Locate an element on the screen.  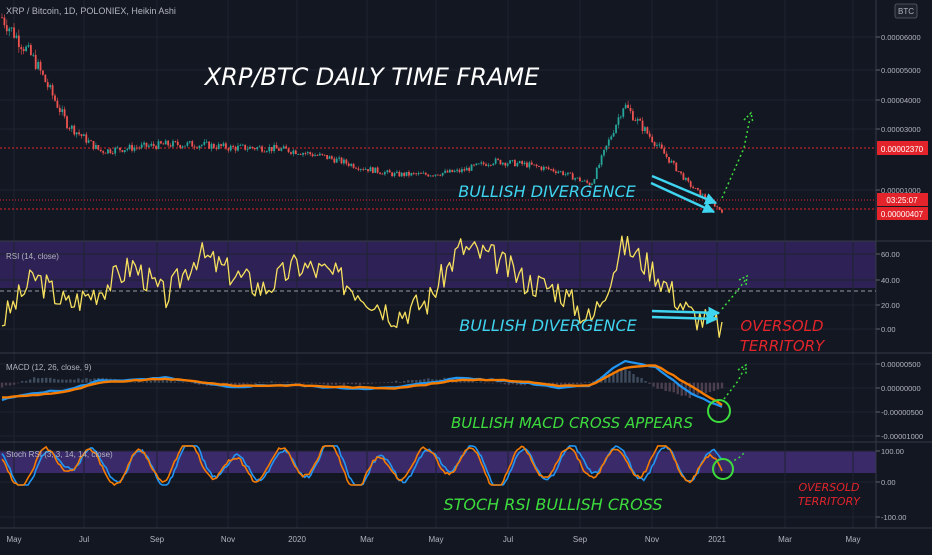
price-axis-label: 0.00005000 is located at coordinates (901, 70).